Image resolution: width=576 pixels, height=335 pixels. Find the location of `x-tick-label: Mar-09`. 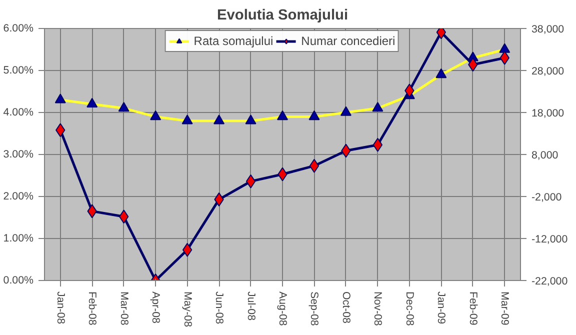

x-tick-label: Mar-09 is located at coordinates (504, 309).